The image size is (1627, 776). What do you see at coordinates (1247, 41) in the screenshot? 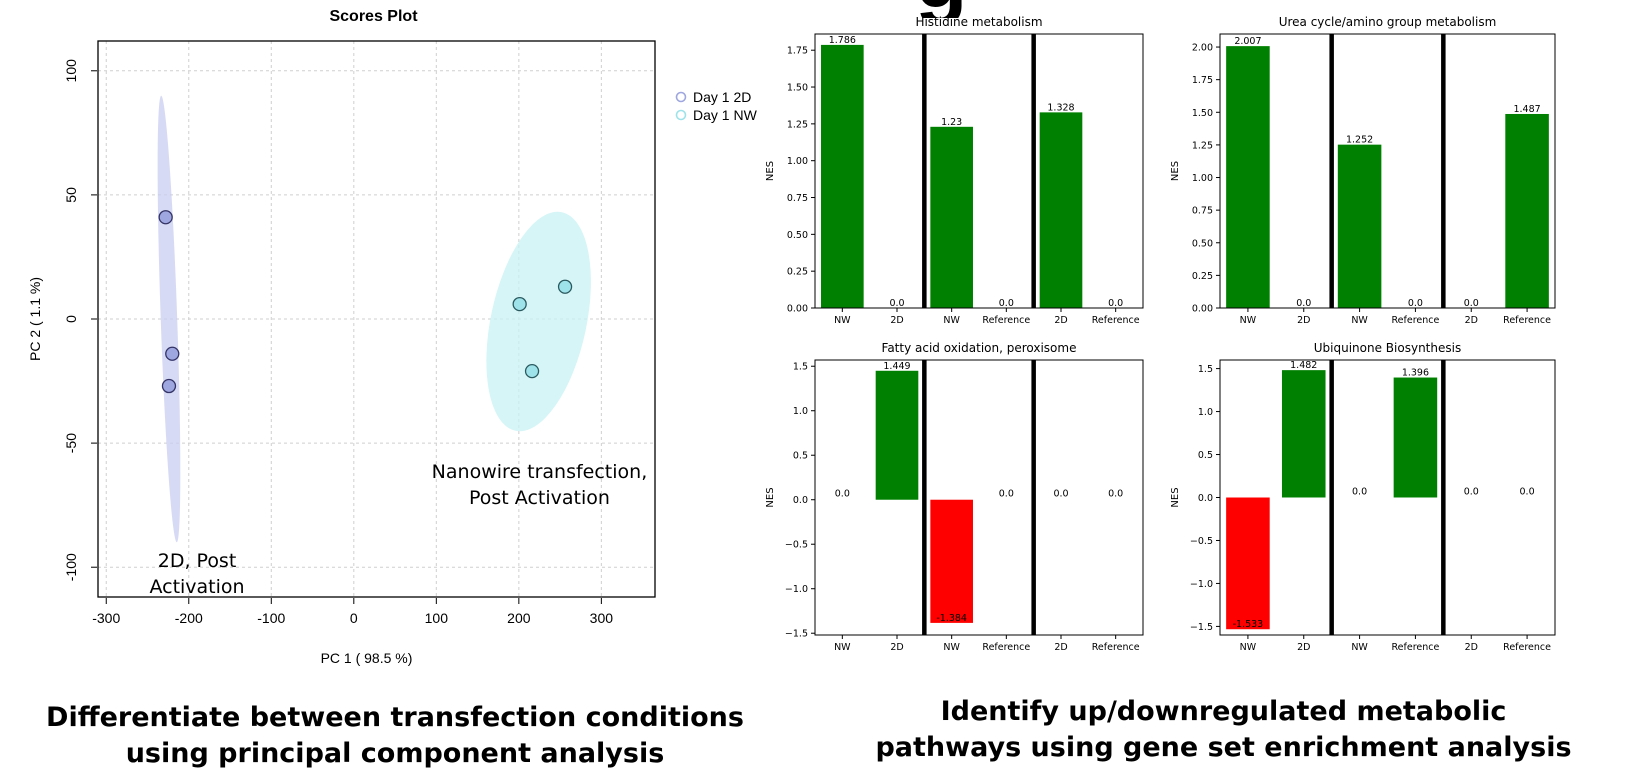
I see `bar-value-label: 2.007` at bounding box center [1247, 41].